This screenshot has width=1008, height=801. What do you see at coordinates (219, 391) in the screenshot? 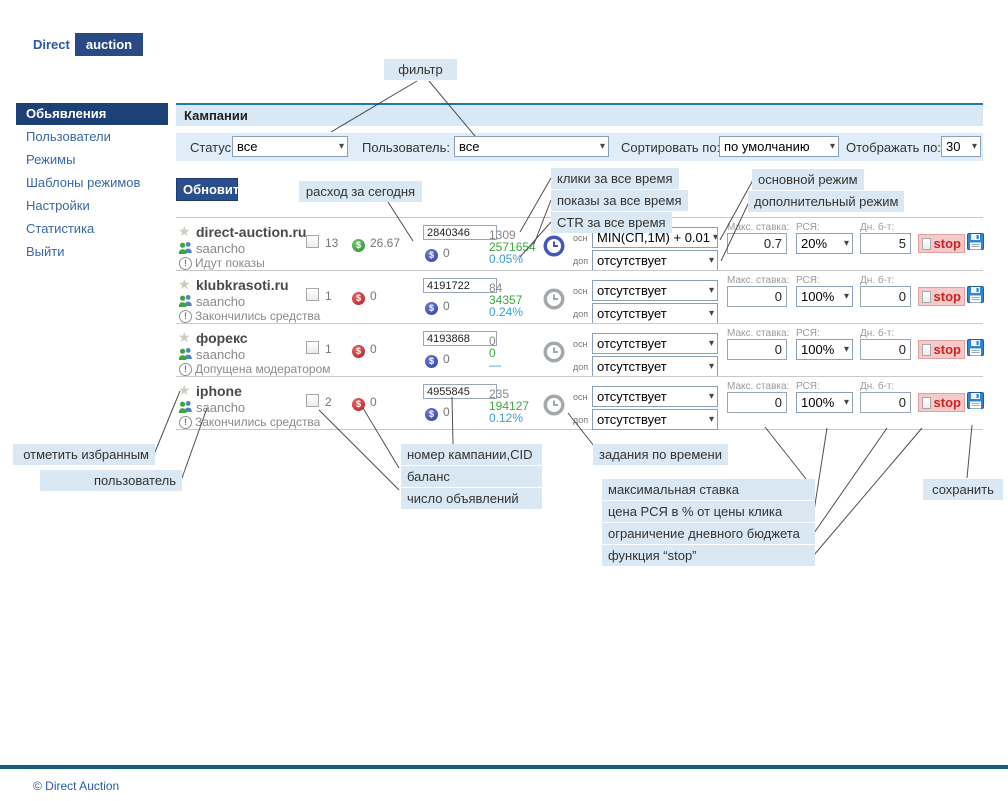
I see `campaign-name: iphone` at bounding box center [219, 391].